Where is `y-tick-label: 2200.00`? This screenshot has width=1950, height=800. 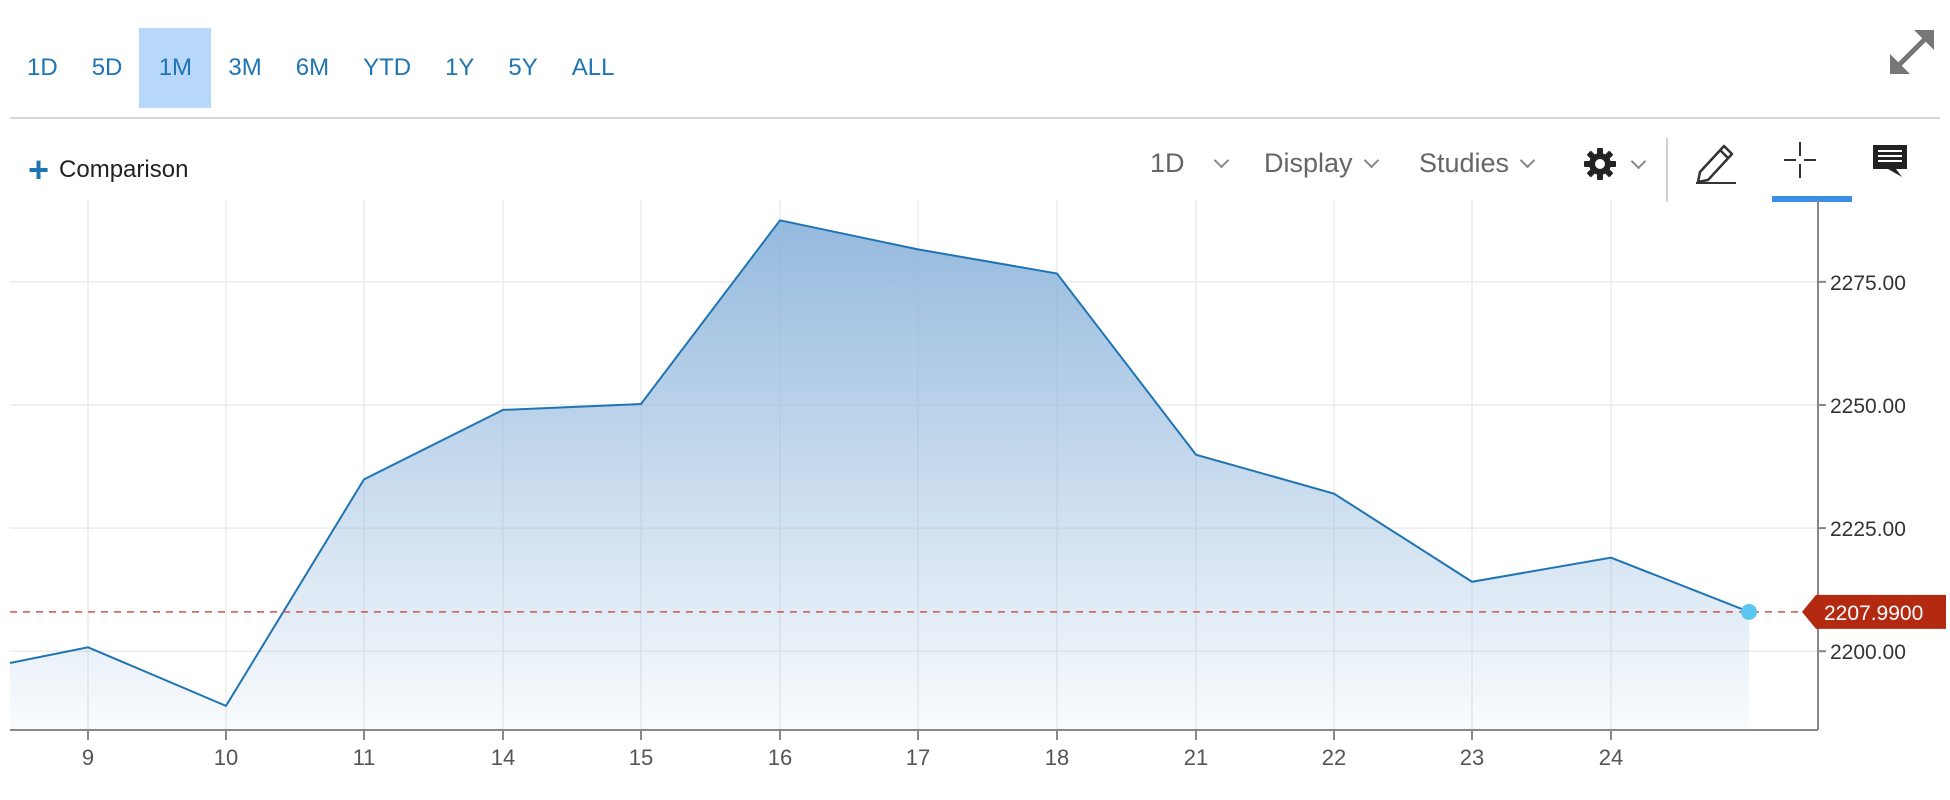
y-tick-label: 2200.00 is located at coordinates (1868, 652).